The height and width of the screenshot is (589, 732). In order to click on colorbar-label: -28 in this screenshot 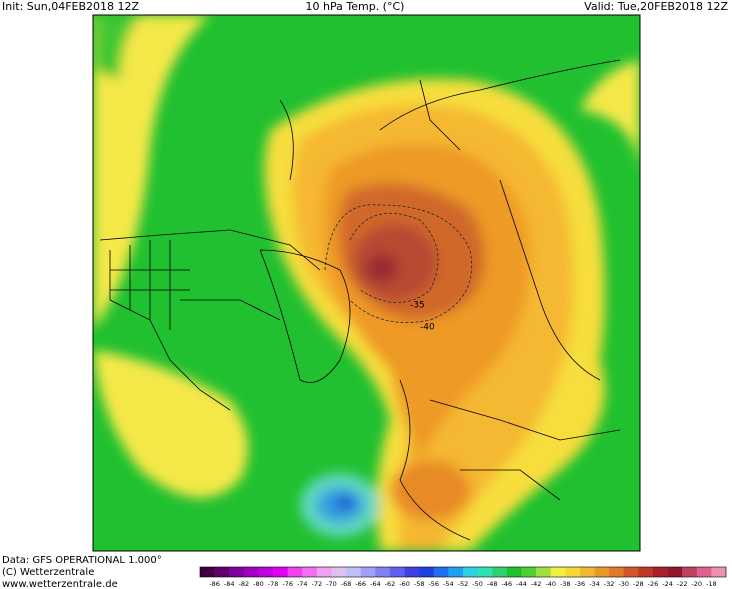, I will do `click(638, 584)`.